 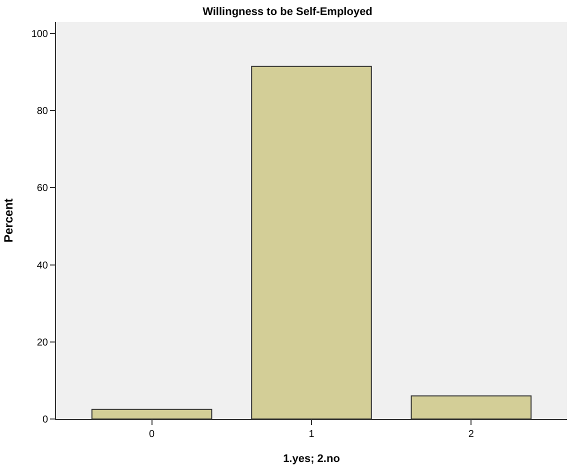 I want to click on x-tick-label: 2, so click(x=471, y=434).